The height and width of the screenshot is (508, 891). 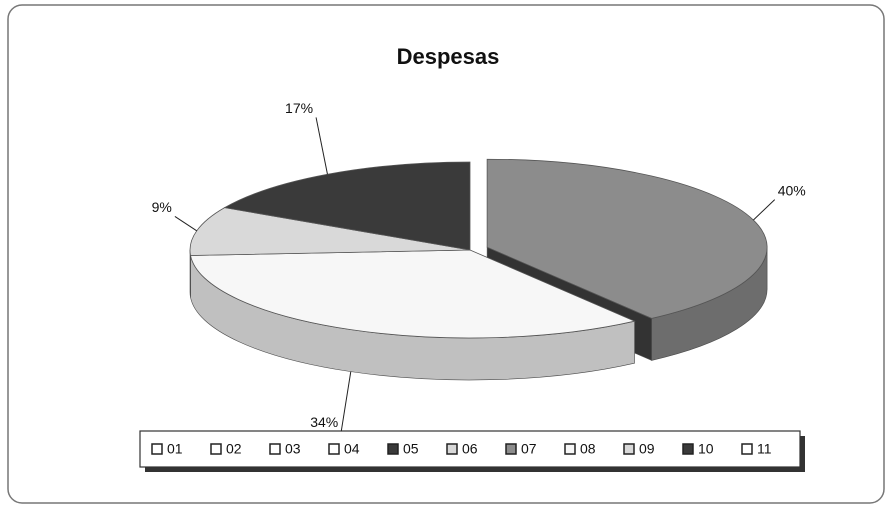 What do you see at coordinates (470, 449) in the screenshot?
I see `legend-label: 06` at bounding box center [470, 449].